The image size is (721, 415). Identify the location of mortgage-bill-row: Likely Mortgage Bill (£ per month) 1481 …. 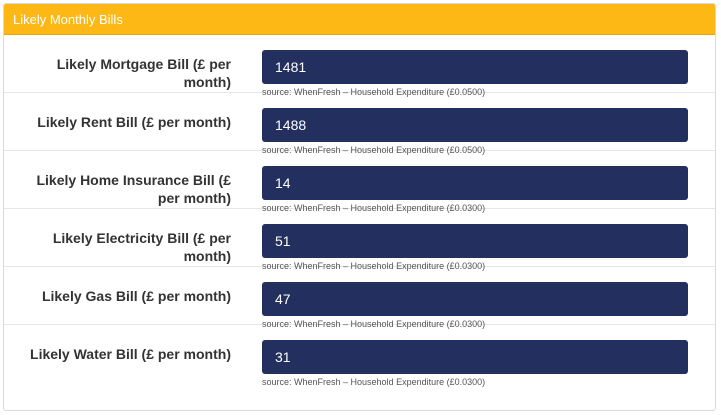
(359, 66).